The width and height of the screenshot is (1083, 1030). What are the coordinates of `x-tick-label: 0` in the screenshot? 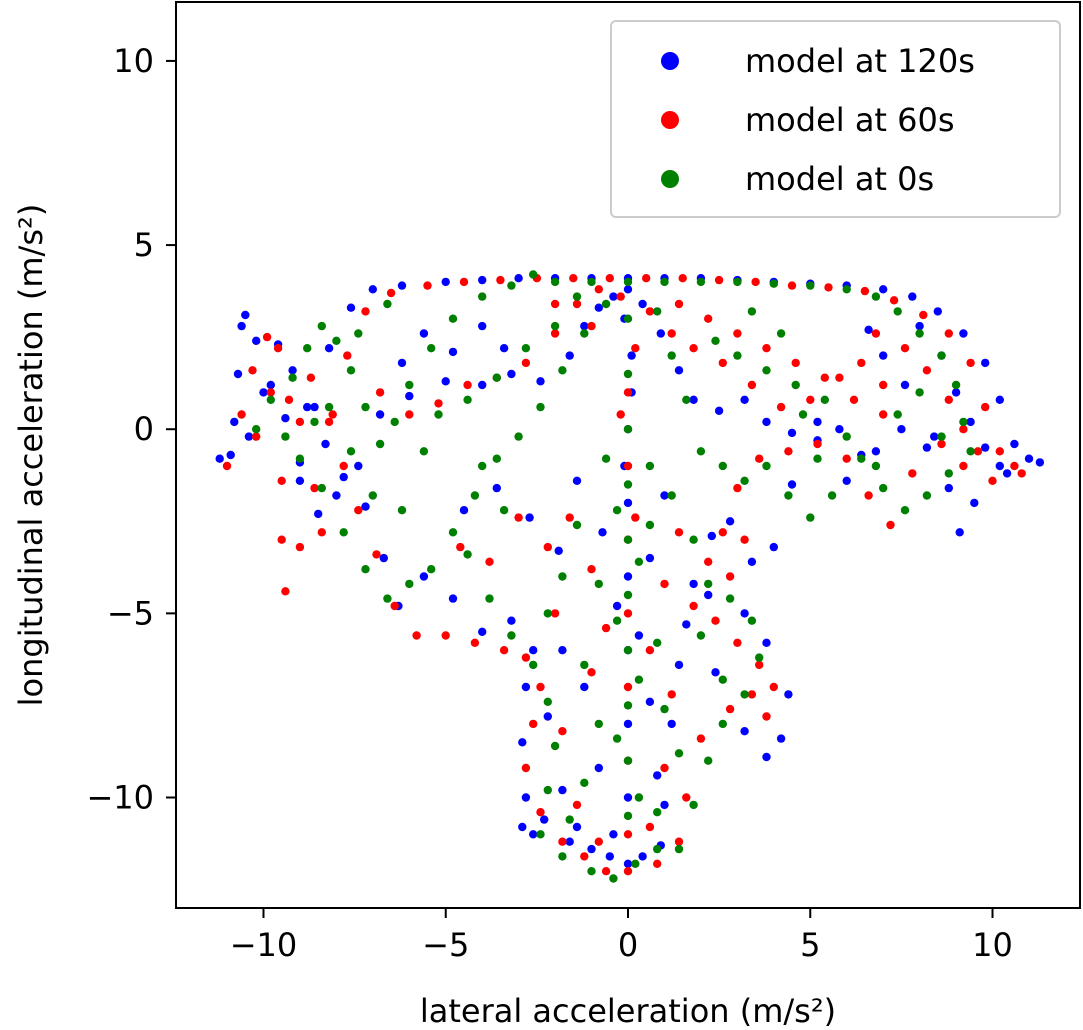 It's located at (628, 945).